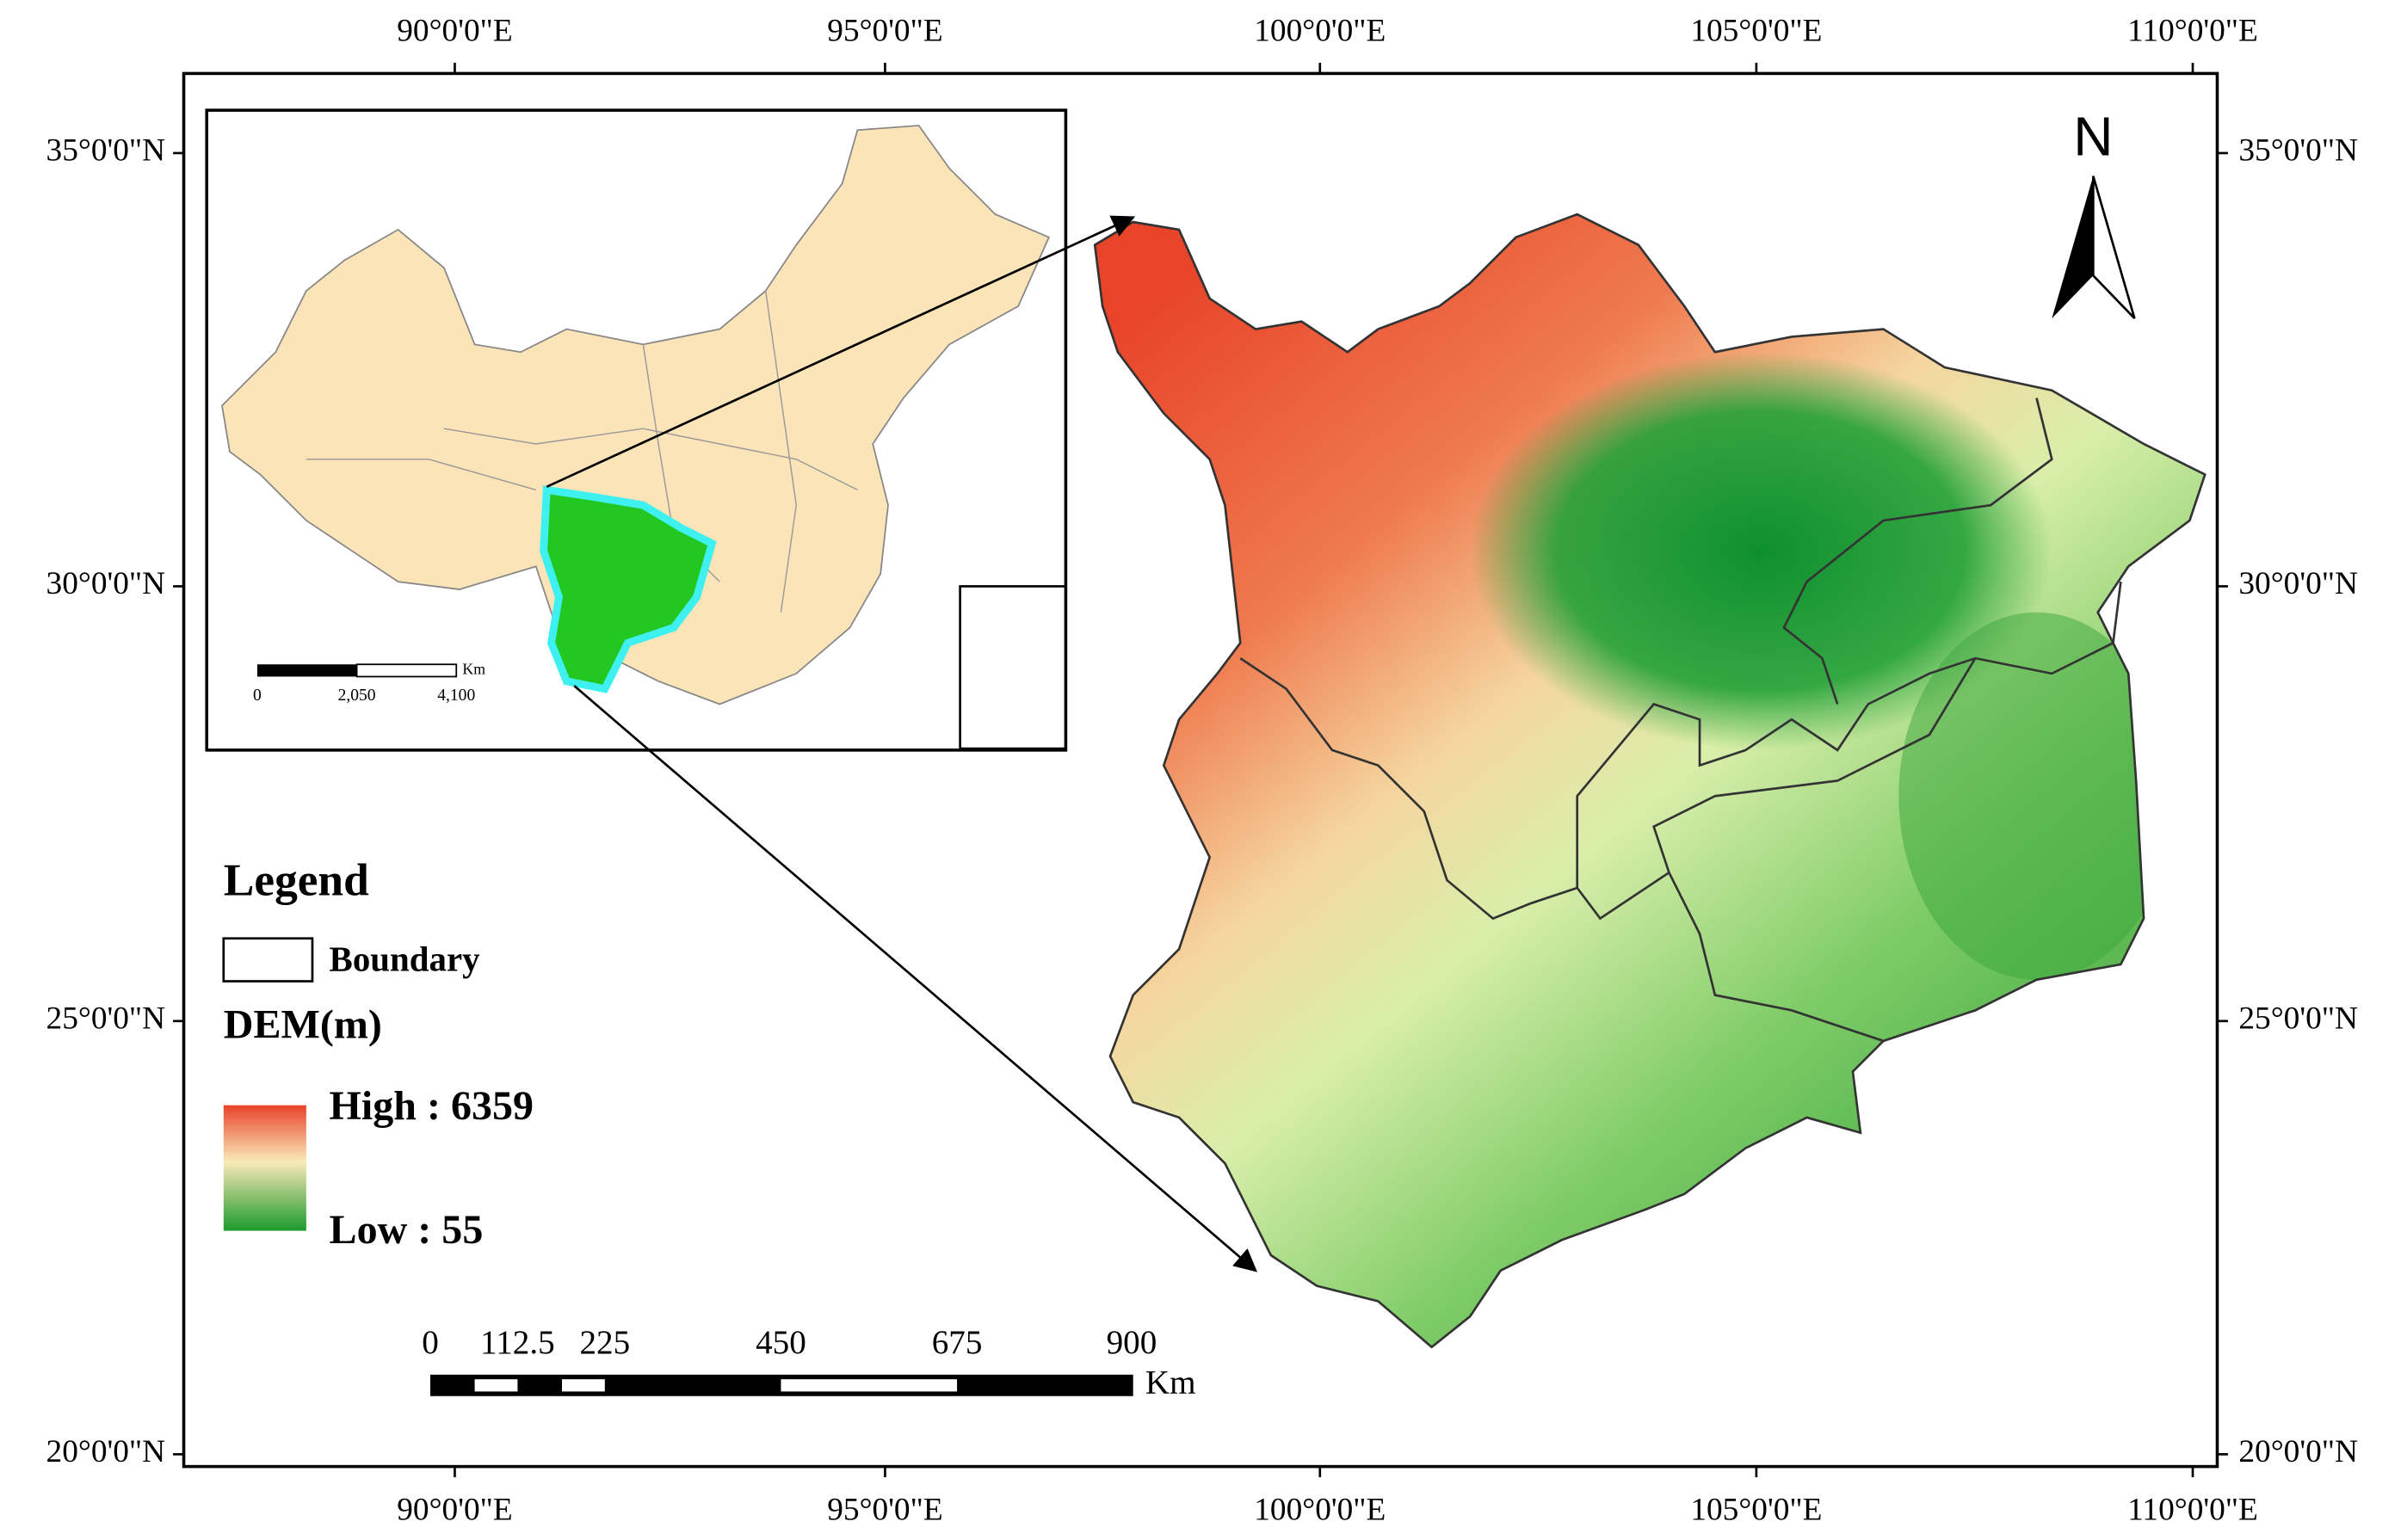 The width and height of the screenshot is (2401, 1540). Describe the element at coordinates (2093, 137) in the screenshot. I see `north-label: N` at that location.